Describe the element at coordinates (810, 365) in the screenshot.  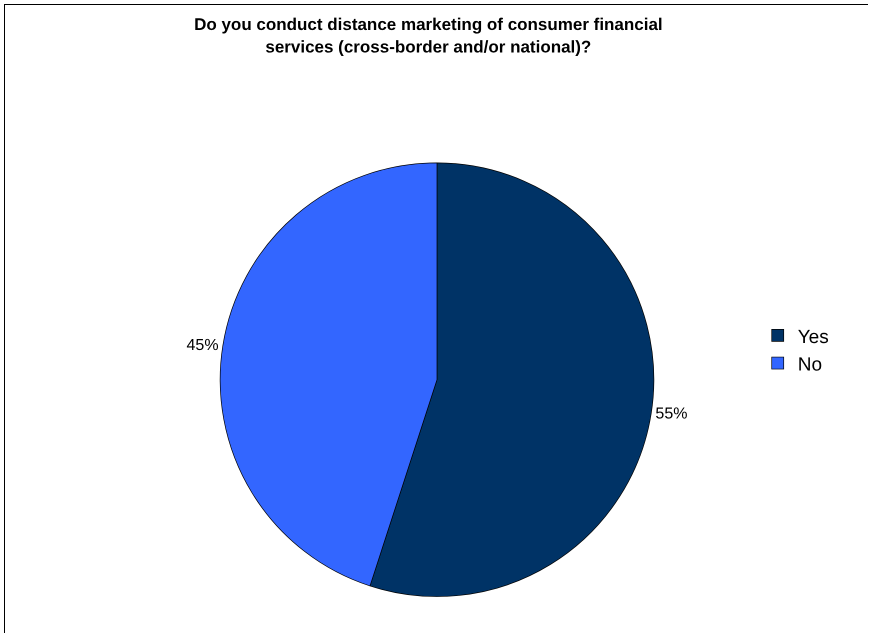
I see `legend-label: No` at that location.